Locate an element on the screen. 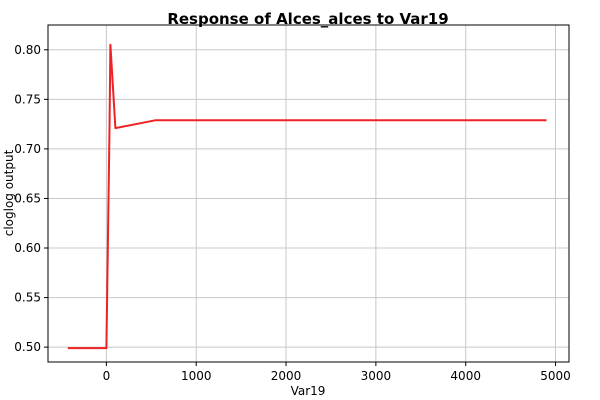  y-axis-label: cloglog output is located at coordinates (9, 192).